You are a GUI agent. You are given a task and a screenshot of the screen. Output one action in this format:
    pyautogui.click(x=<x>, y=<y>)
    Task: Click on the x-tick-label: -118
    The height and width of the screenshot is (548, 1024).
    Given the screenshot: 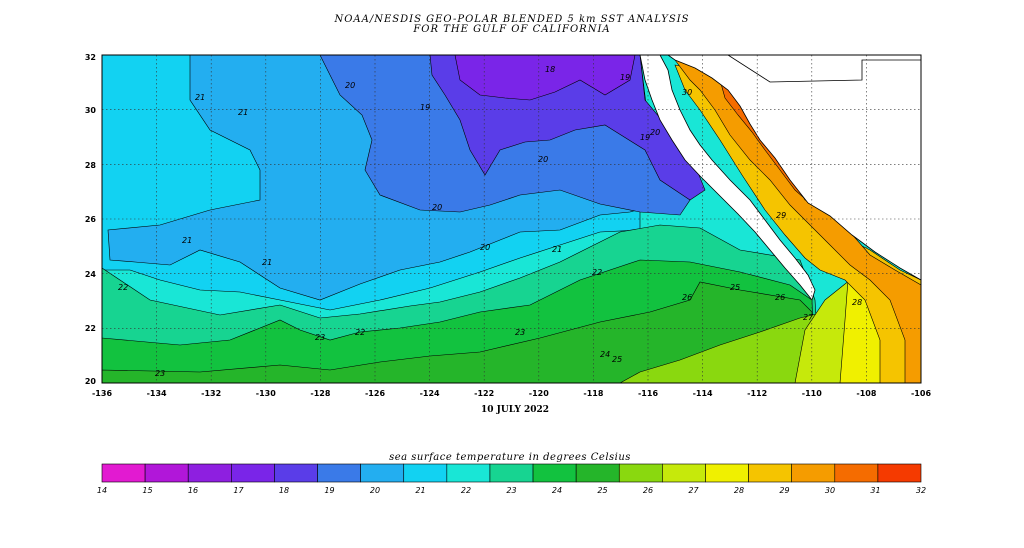 What is the action you would take?
    pyautogui.click(x=593, y=393)
    